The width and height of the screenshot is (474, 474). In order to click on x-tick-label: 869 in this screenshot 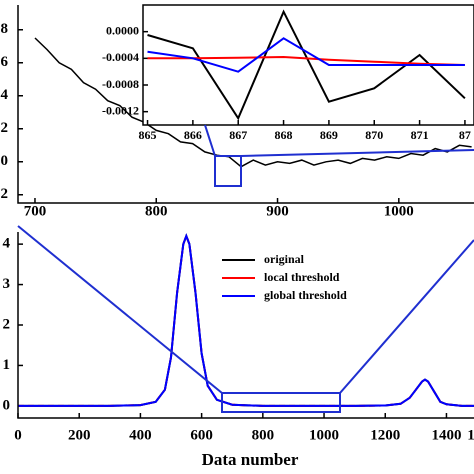, I will do `click(329, 135)`.